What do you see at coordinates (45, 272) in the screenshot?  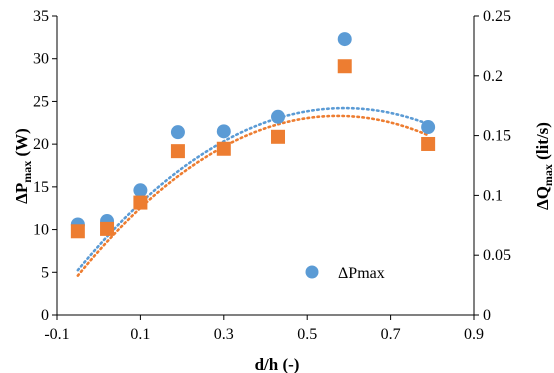 I see `y-left-tick-label: 5` at bounding box center [45, 272].